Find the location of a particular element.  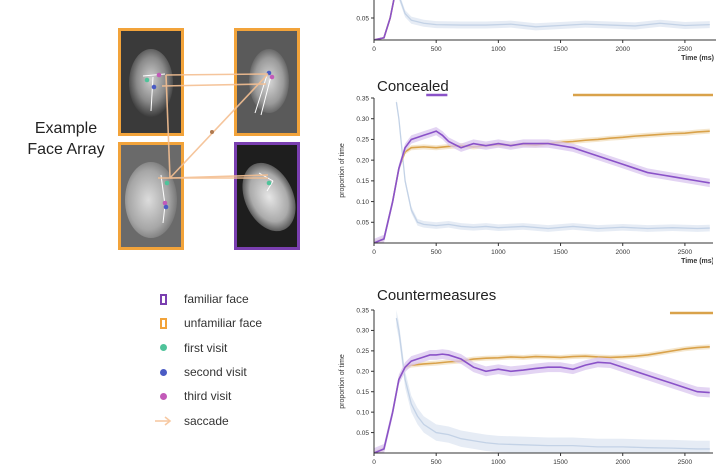

unfamiliar-face-top-left is located at coordinates (151, 82).